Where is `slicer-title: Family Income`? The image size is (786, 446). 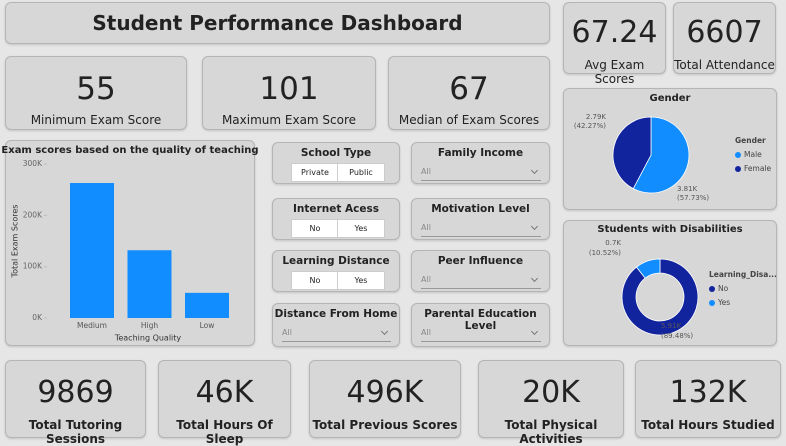
slicer-title: Family Income is located at coordinates (480, 153).